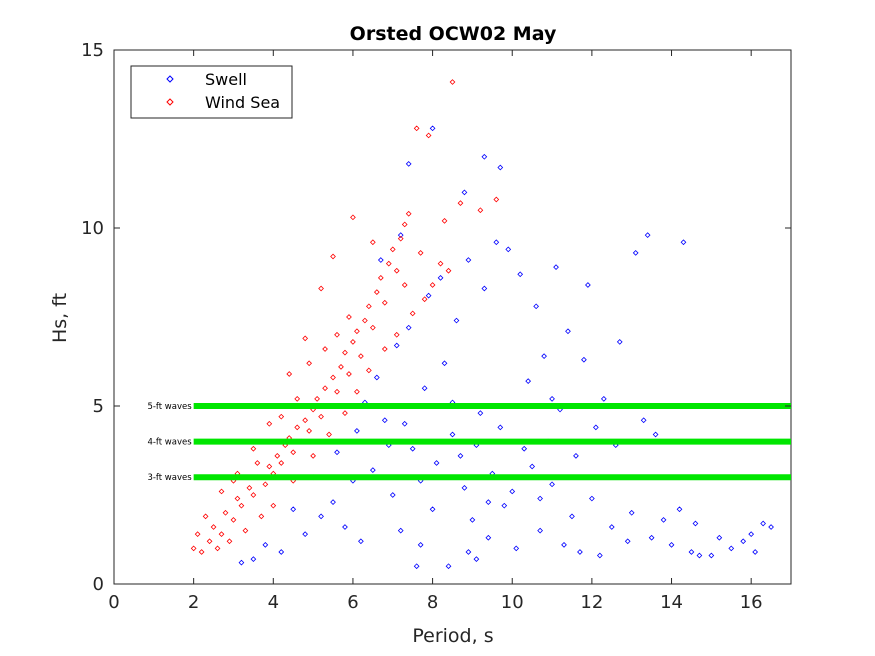  I want to click on x-tick-label: 0, so click(113, 602).